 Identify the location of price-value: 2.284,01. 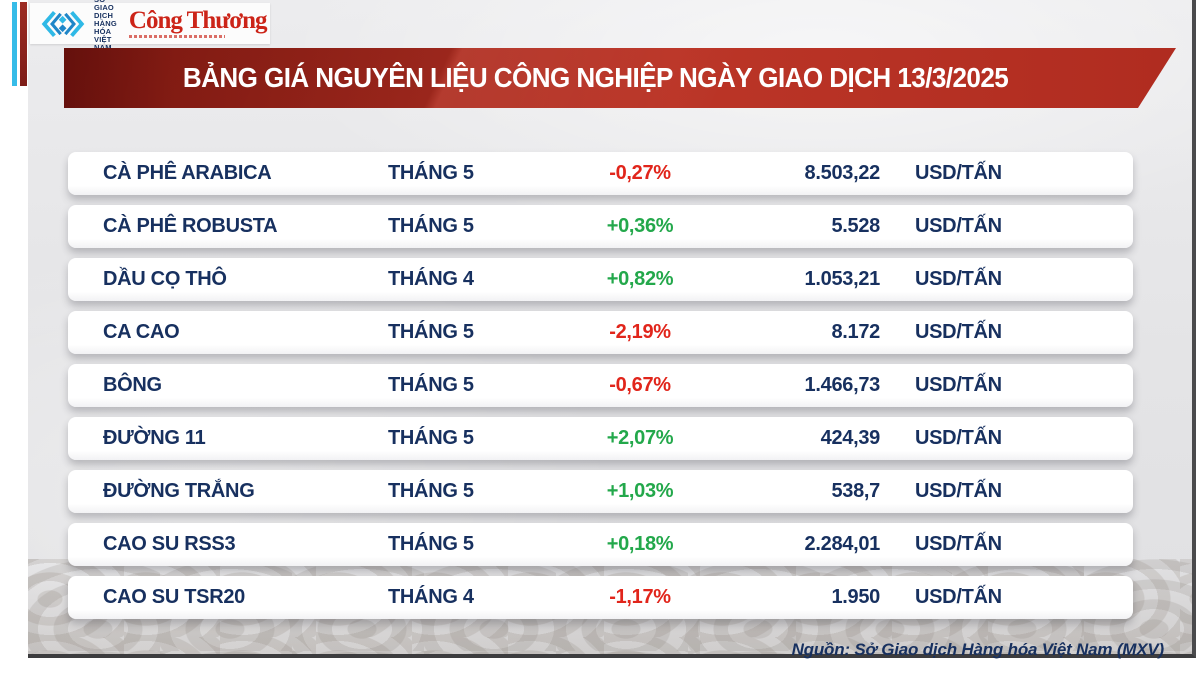
(842, 544).